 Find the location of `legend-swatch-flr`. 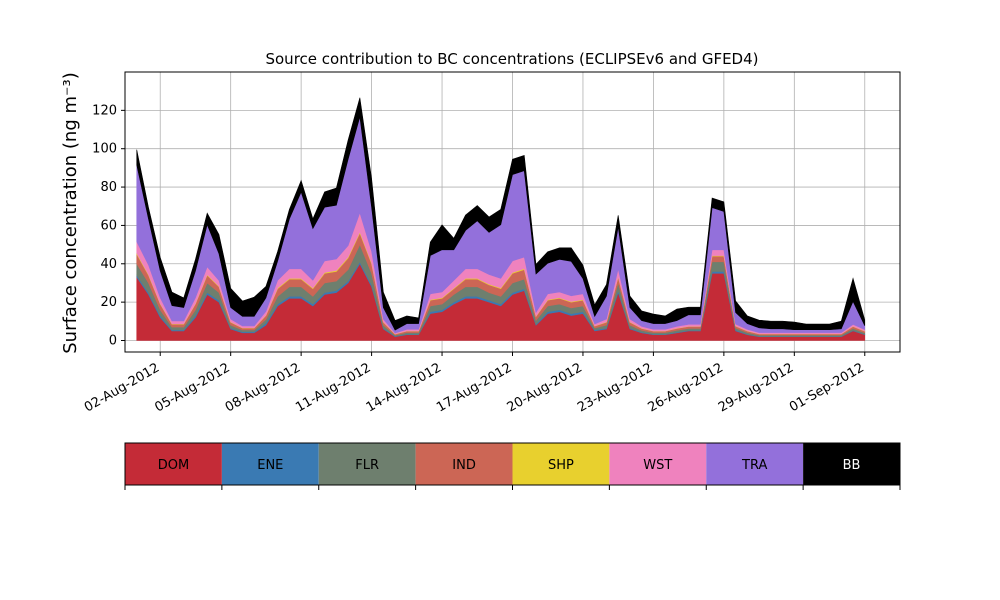

legend-swatch-flr is located at coordinates (367, 464).